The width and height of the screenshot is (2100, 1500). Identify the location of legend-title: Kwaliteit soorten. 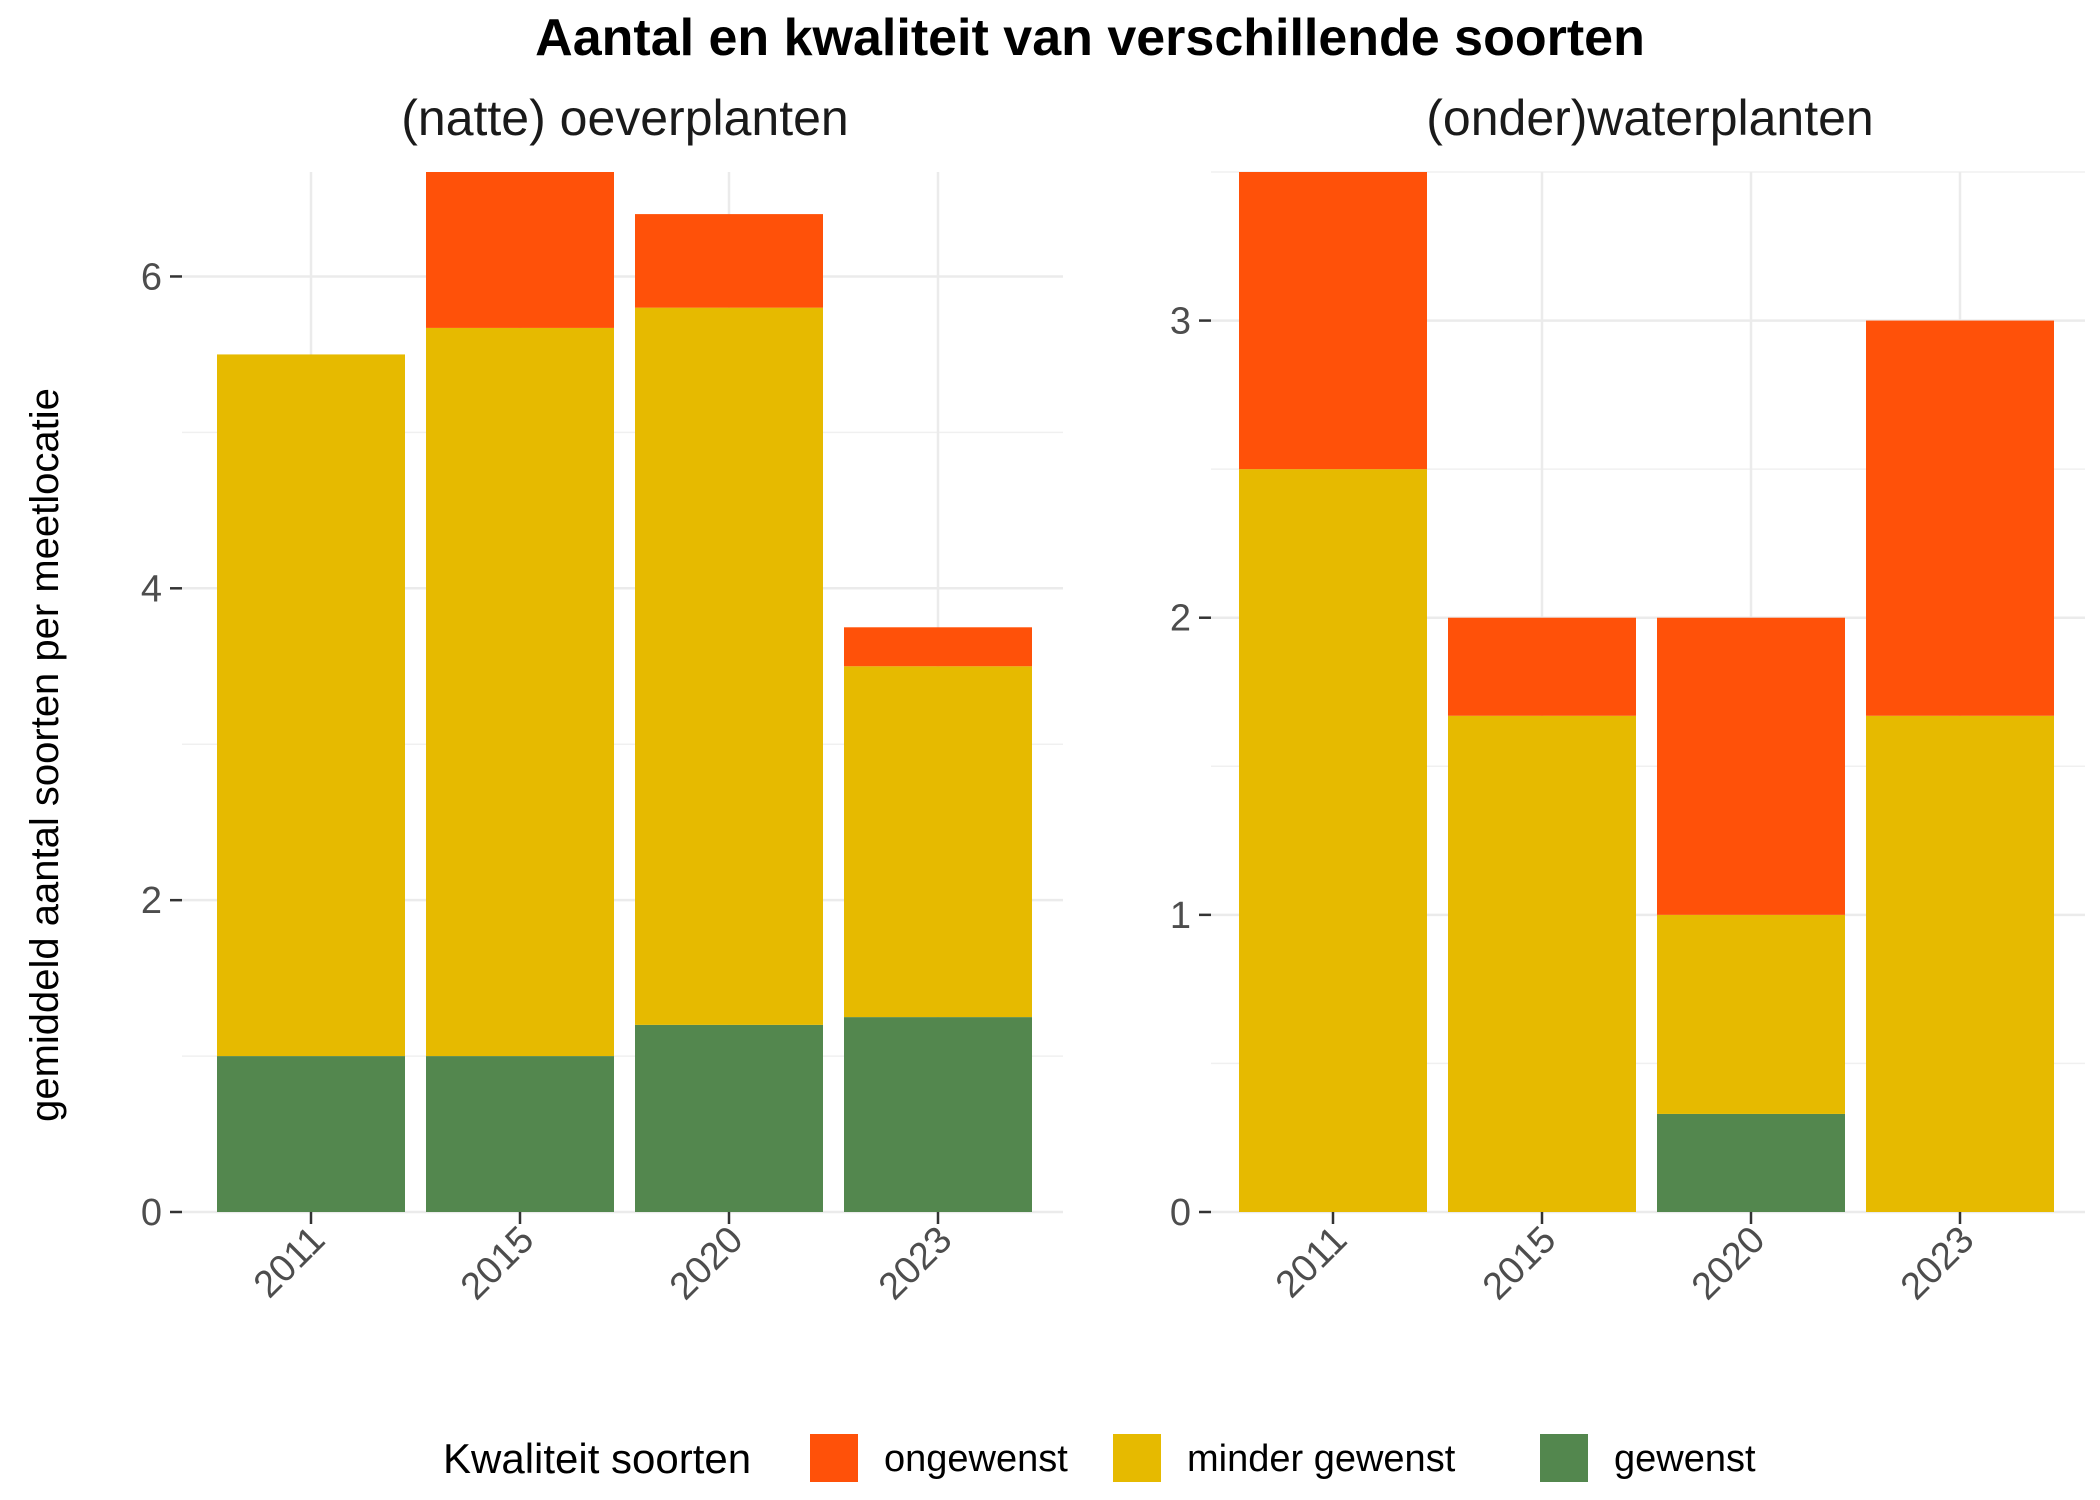
(597, 1458).